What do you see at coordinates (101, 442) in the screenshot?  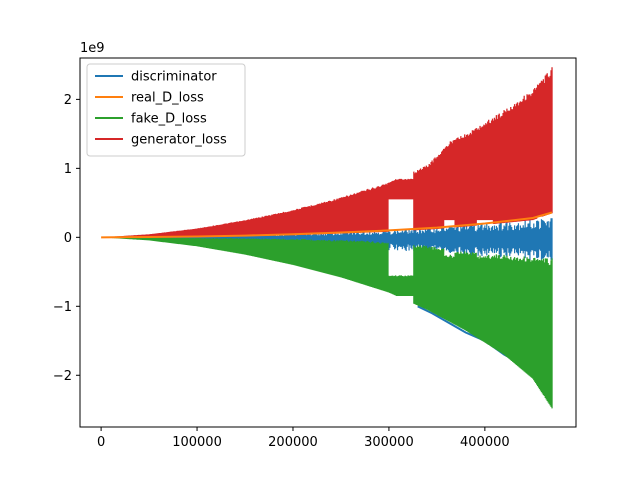 I see `x-tick-label: 0` at bounding box center [101, 442].